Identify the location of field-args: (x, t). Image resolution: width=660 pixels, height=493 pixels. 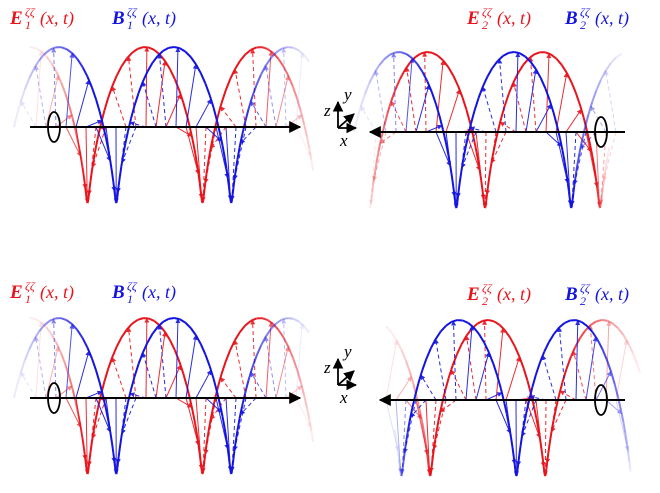
(514, 18).